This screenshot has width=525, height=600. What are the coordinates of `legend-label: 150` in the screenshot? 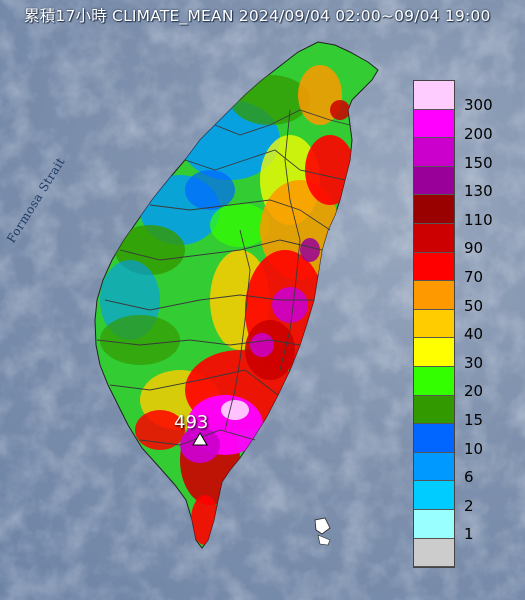 It's located at (478, 162).